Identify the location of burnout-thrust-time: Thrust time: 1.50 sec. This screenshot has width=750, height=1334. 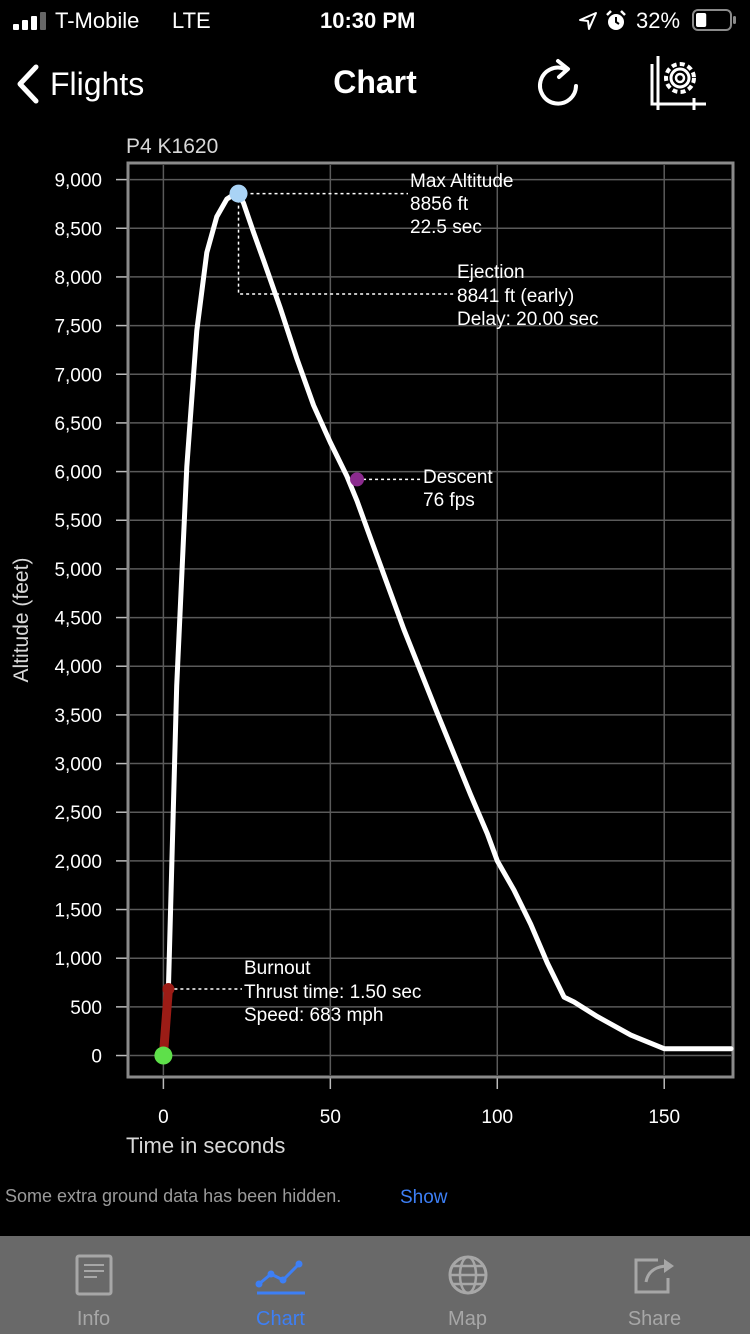
(332, 992).